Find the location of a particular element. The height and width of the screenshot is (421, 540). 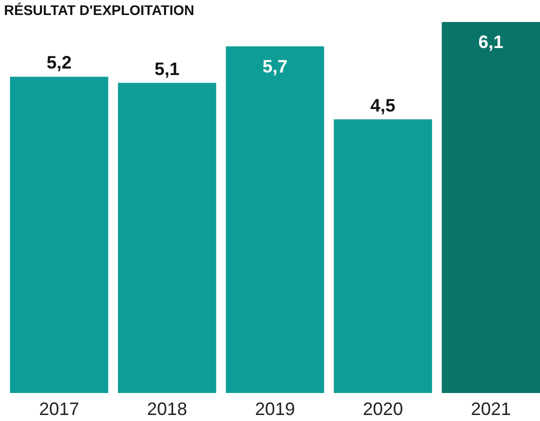

data-label: 4,5 is located at coordinates (383, 105).